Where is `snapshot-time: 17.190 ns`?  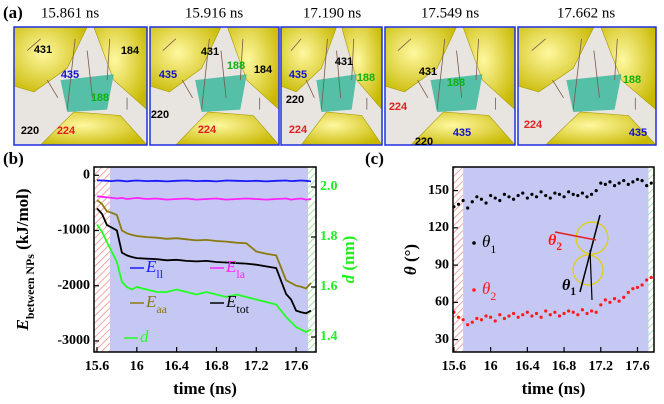 snapshot-time: 17.190 ns is located at coordinates (332, 13).